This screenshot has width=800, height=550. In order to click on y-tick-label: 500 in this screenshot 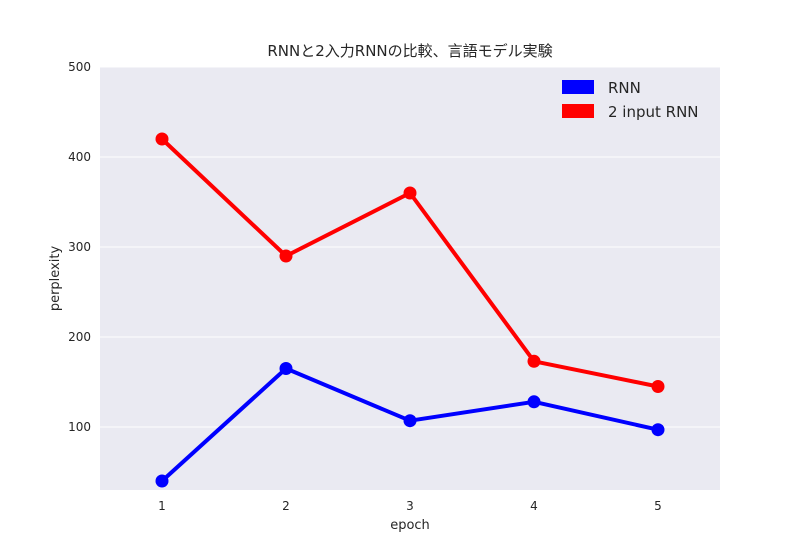, I will do `click(79, 67)`.